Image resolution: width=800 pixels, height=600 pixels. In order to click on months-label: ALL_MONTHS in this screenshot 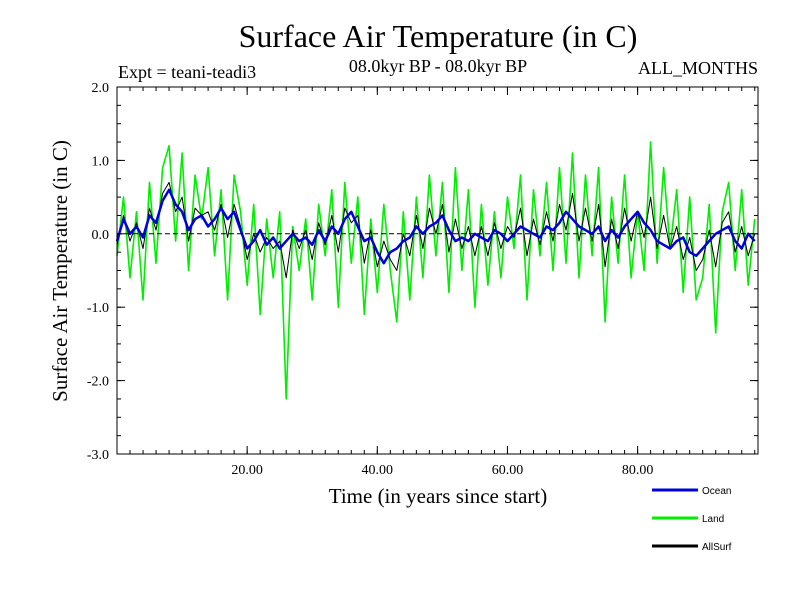, I will do `click(698, 68)`.